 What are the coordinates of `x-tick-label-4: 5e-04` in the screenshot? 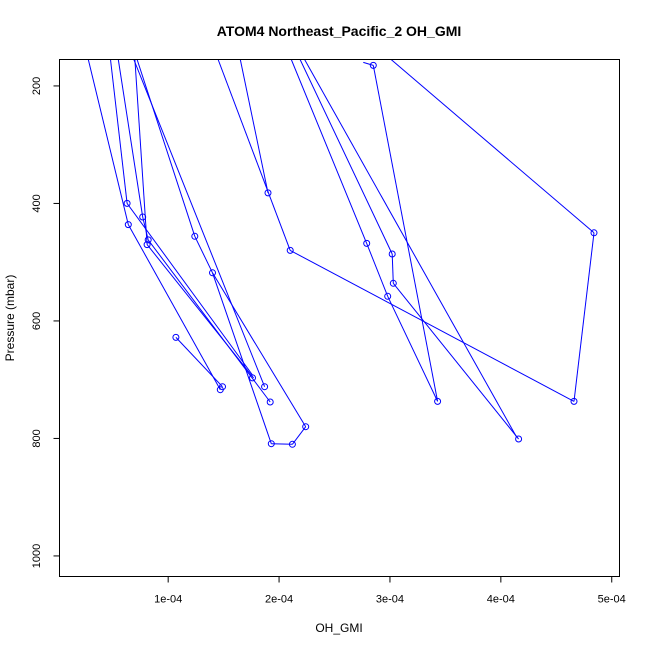 It's located at (612, 600).